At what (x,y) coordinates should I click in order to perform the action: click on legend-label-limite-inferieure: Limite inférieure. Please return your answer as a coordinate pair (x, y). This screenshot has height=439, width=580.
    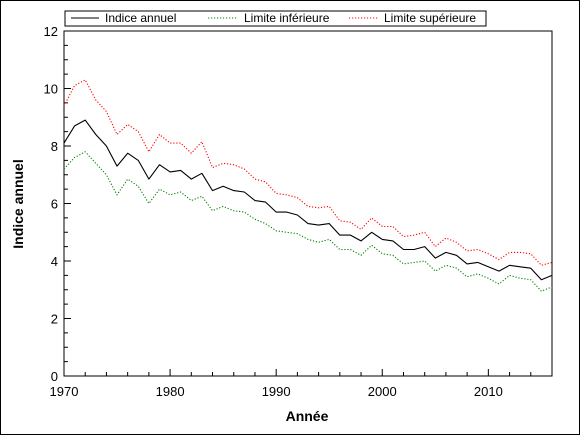
    Looking at the image, I should click on (287, 18).